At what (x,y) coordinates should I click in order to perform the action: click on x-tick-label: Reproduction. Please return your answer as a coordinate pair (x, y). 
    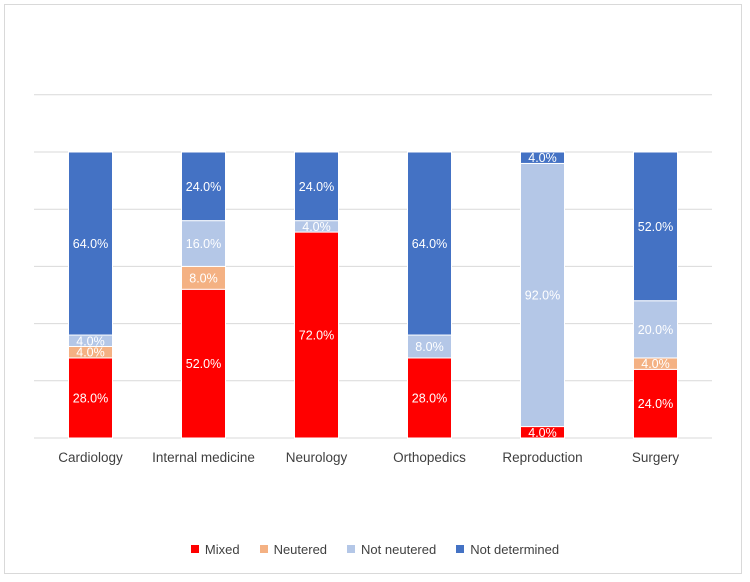
    Looking at the image, I should click on (542, 457).